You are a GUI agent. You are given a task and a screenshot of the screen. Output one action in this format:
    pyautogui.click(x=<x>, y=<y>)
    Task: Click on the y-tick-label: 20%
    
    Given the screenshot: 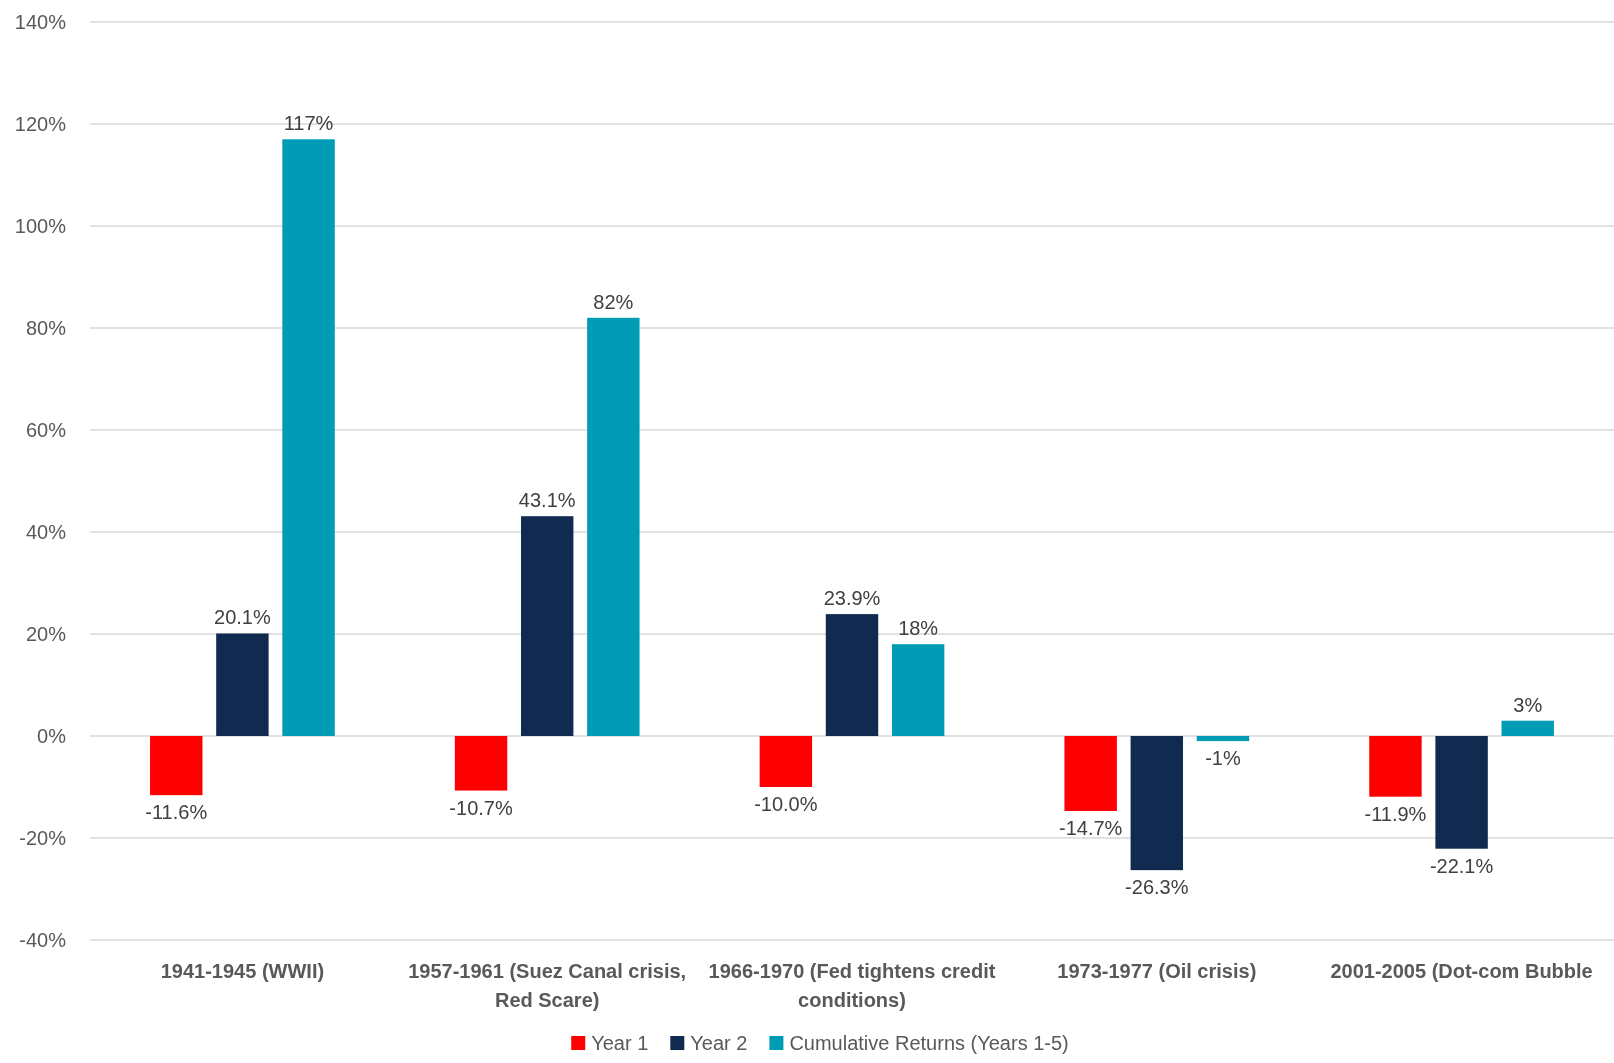 What is the action you would take?
    pyautogui.click(x=46, y=634)
    